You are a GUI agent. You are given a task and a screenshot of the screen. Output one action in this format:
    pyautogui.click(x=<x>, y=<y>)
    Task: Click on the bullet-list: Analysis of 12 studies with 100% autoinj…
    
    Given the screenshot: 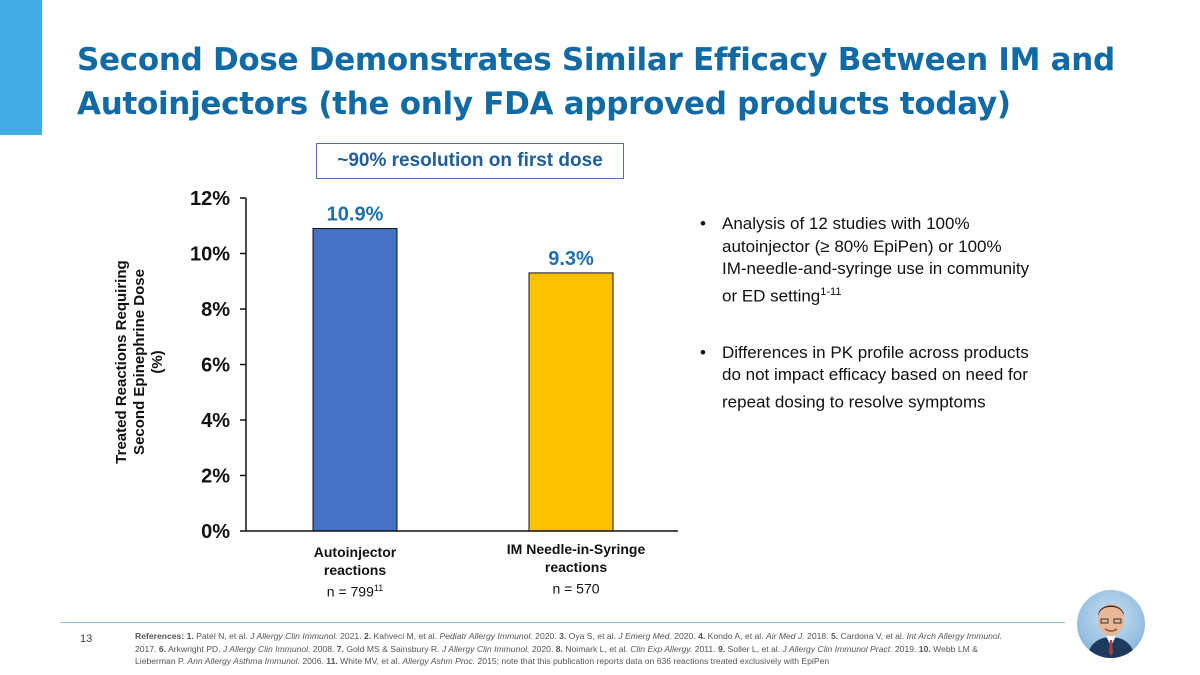 What is the action you would take?
    pyautogui.click(x=865, y=330)
    